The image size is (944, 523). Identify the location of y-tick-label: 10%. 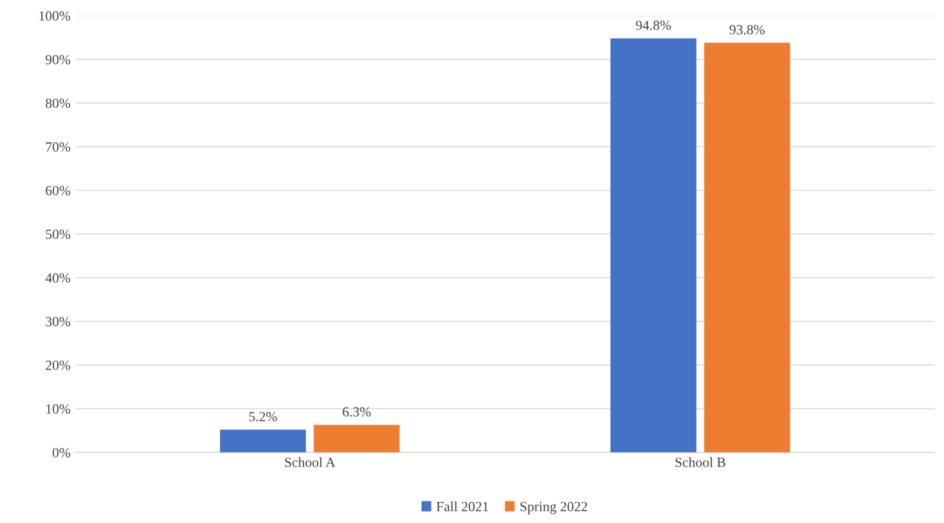
(58, 409).